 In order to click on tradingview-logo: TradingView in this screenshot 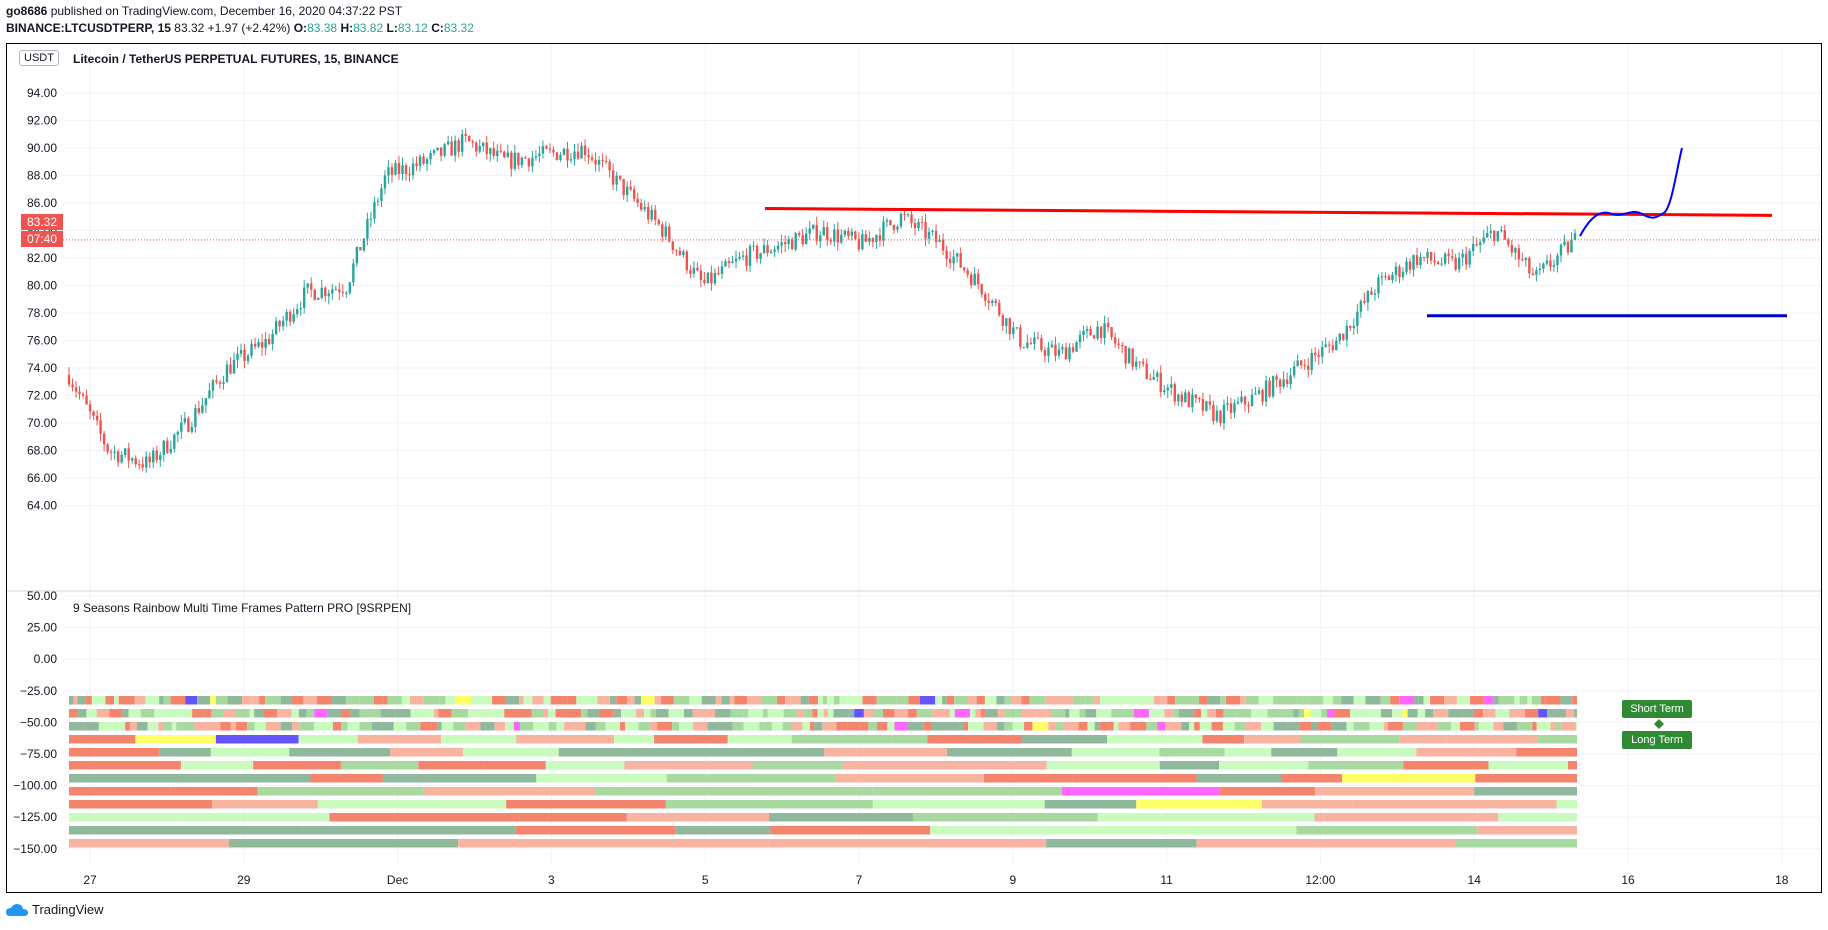, I will do `click(55, 909)`.